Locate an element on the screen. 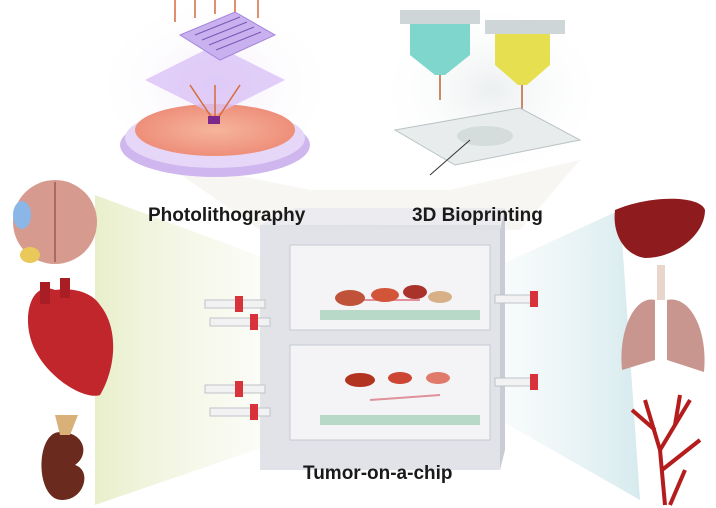 The height and width of the screenshot is (508, 716). bioprinting-label: 3D Bioprinting is located at coordinates (477, 215).